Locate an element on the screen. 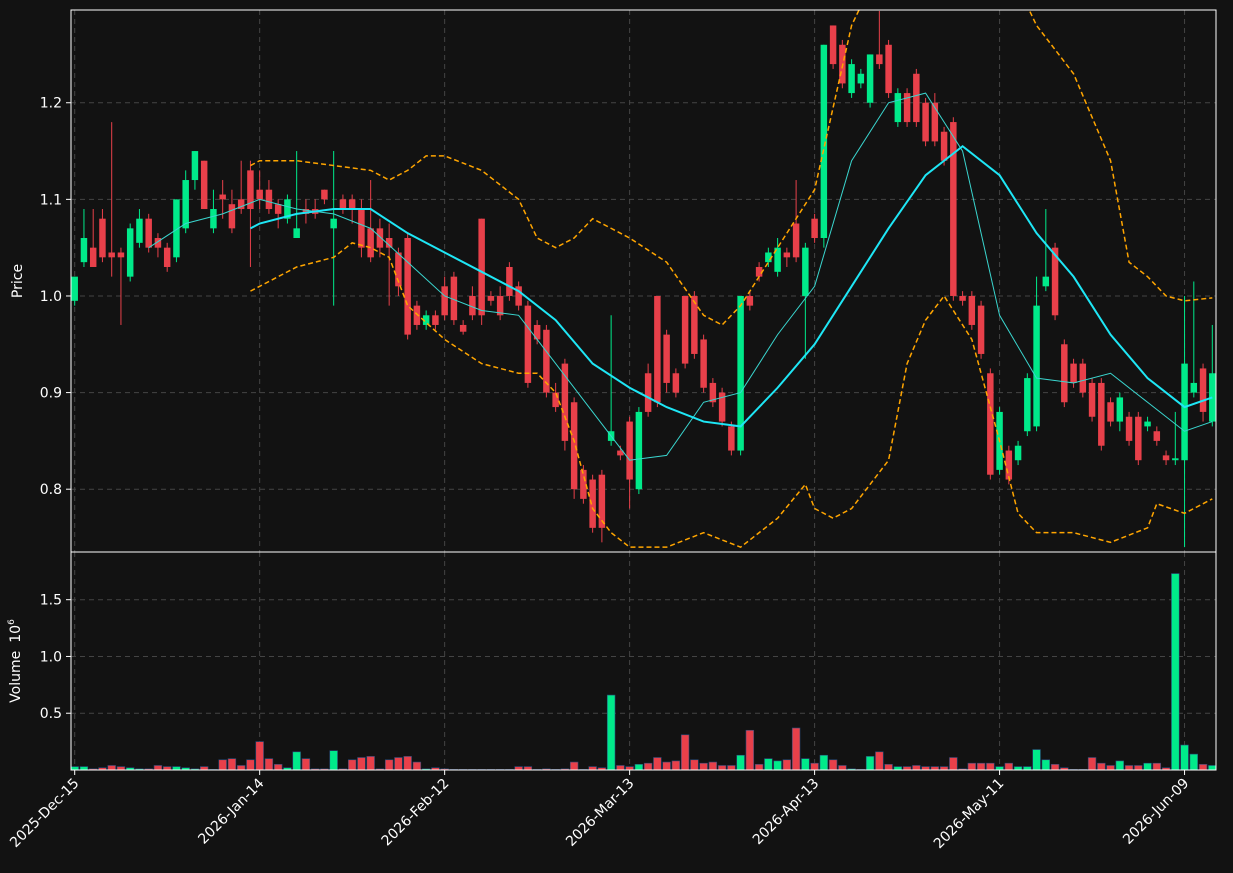 Image resolution: width=1233 pixels, height=873 pixels. volume-offset-base: 10 is located at coordinates (16, 634).